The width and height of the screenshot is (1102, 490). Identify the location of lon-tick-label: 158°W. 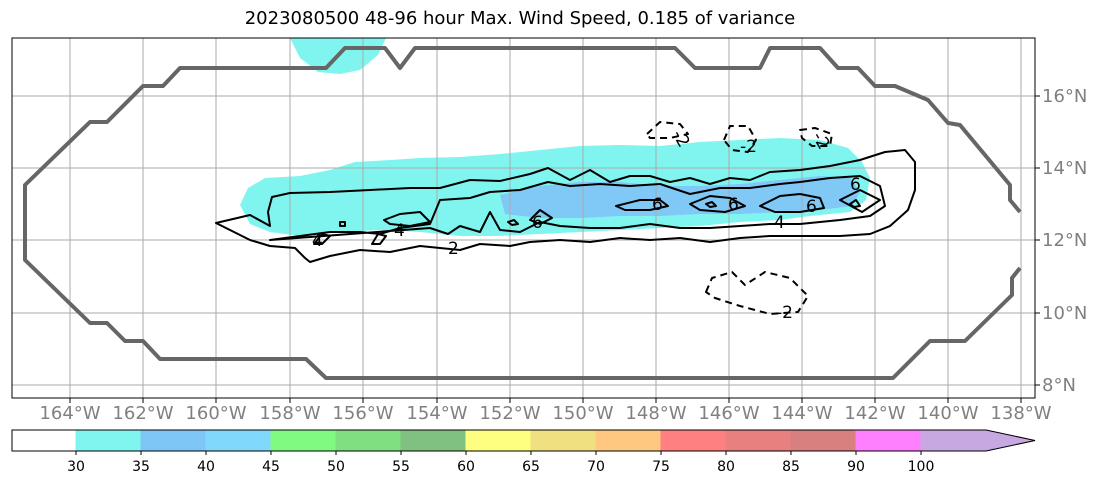
(289, 413).